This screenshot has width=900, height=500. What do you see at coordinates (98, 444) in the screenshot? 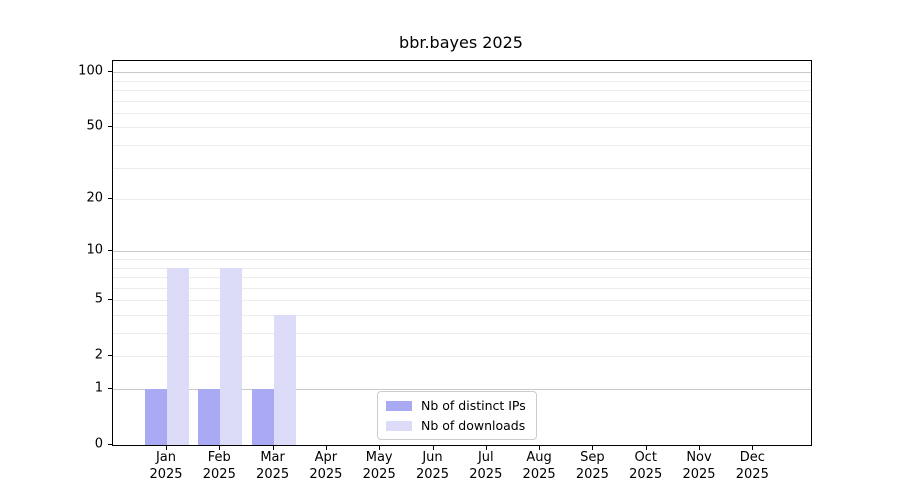
I see `y-tick-label: 0` at bounding box center [98, 444].